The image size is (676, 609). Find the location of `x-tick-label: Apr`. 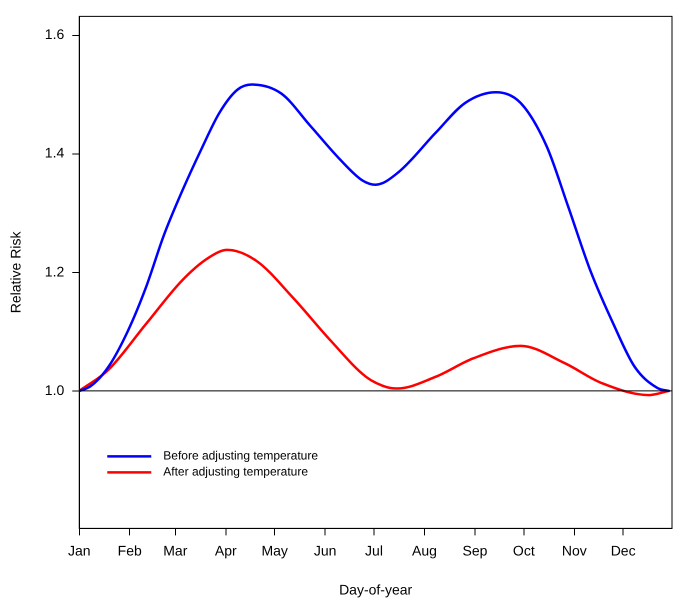

x-tick-label: Apr is located at coordinates (226, 550).